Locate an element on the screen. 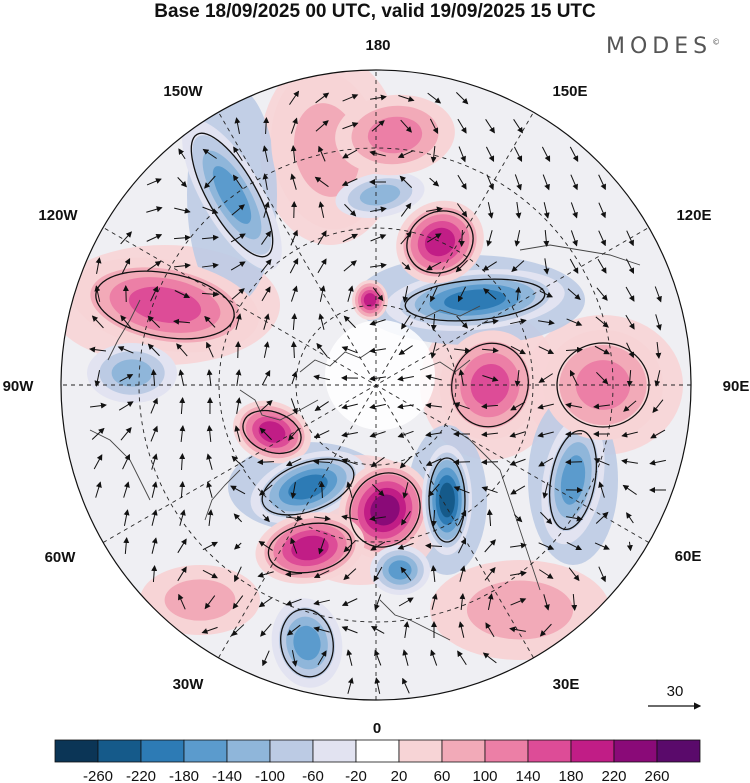 This screenshot has width=750, height=783. colorbar-tick-label: -260 is located at coordinates (98, 775).